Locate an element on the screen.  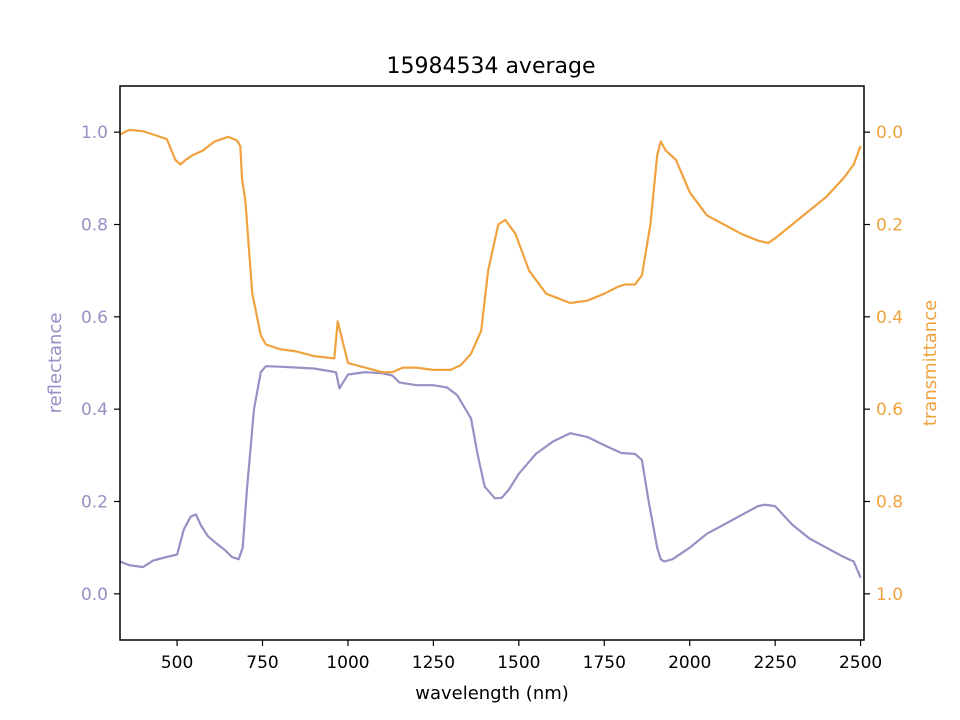
x-axis: 500 750 1000 1250 1500 1750 2000 2250 2500 is located at coordinates (521, 656).